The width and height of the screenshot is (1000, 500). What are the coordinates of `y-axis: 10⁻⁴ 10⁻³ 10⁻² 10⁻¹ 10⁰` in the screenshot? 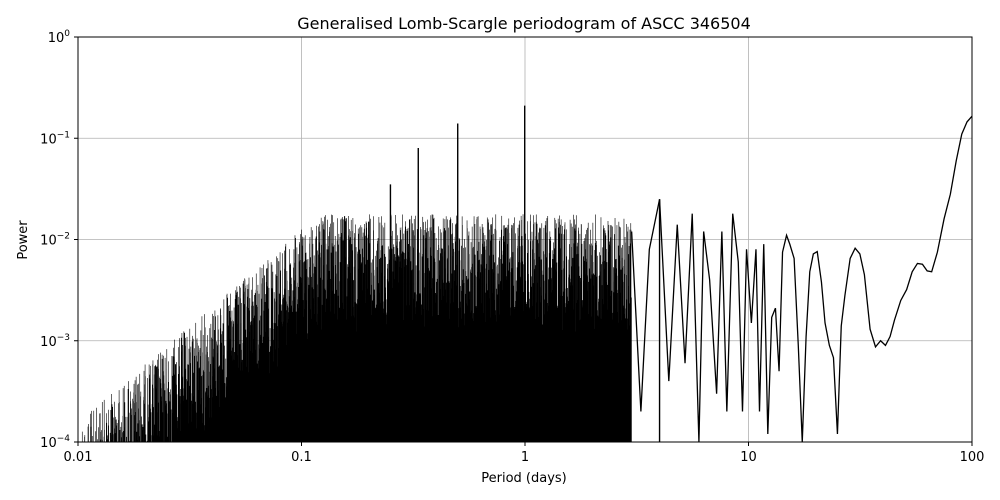 It's located at (59, 240).